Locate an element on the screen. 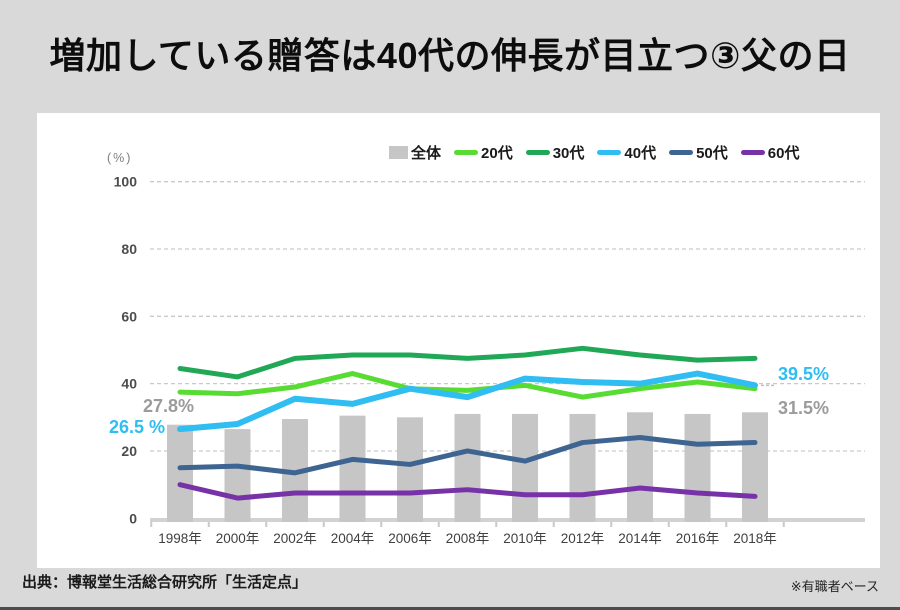 The image size is (900, 610). bar-2006年 is located at coordinates (410, 469).